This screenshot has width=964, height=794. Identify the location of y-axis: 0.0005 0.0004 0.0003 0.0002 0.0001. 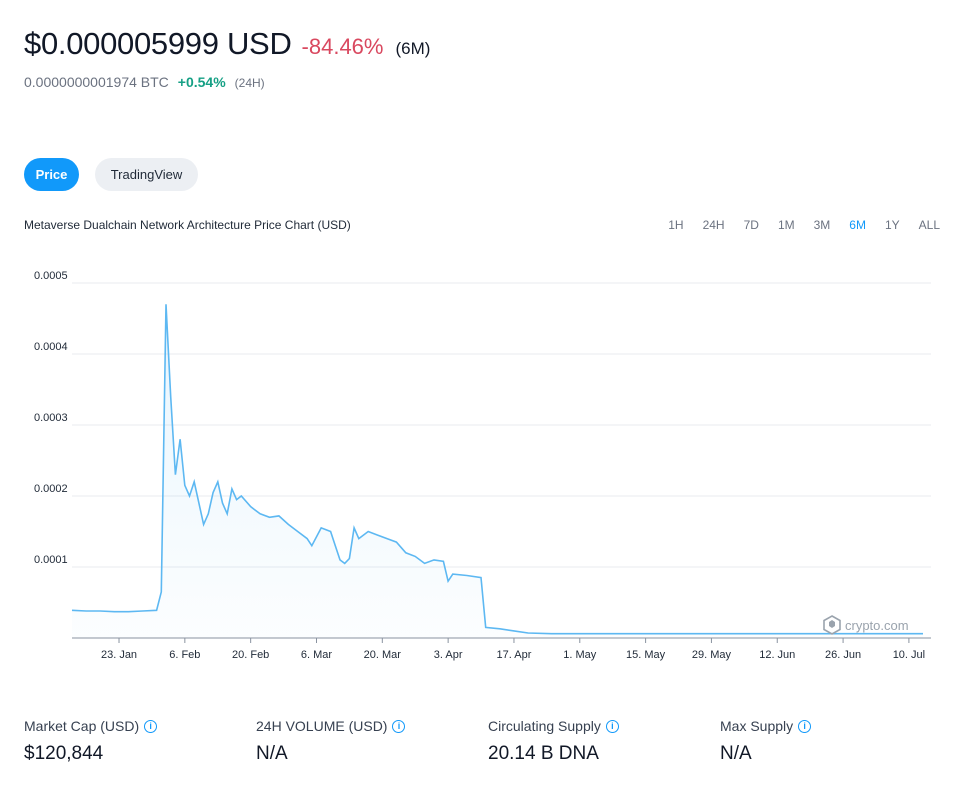
(51, 418).